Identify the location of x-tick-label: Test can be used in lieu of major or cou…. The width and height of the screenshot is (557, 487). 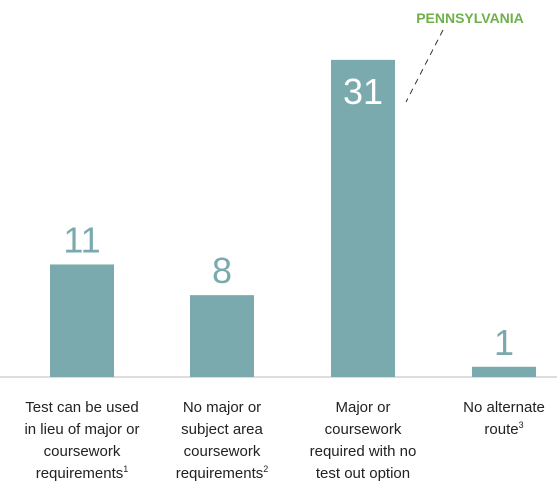
(82, 441).